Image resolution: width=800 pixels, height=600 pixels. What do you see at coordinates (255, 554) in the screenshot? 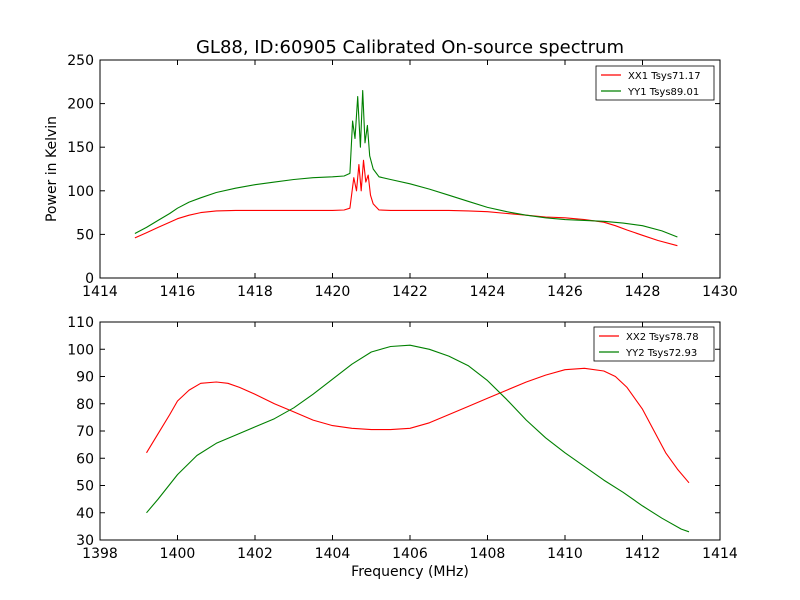
I see `x-tick-label: 1402` at bounding box center [255, 554].